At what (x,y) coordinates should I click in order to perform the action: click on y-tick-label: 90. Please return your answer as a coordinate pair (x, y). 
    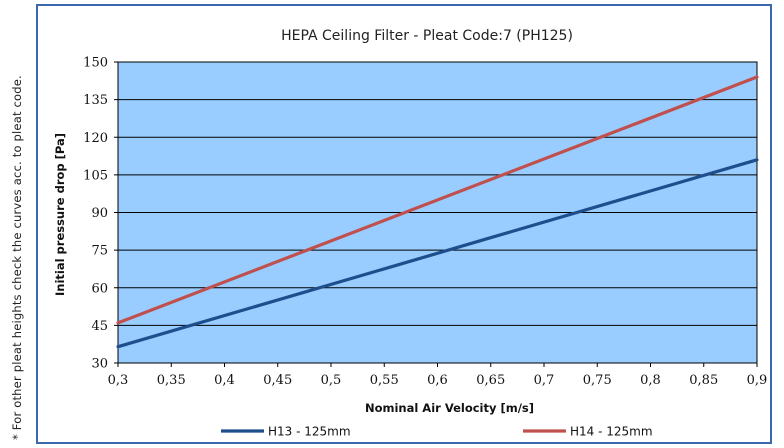
    Looking at the image, I should click on (99, 213).